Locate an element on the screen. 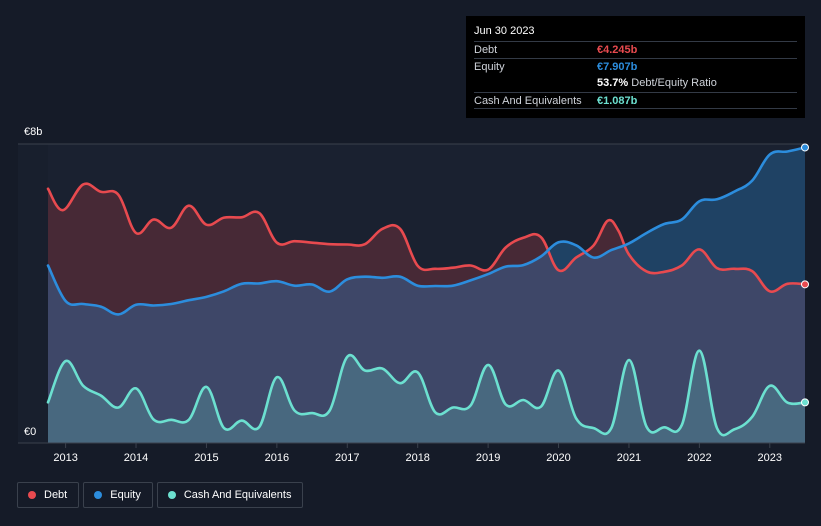 The image size is (821, 526). tooltip-row-equity: Equity €7.907b is located at coordinates (635, 66).